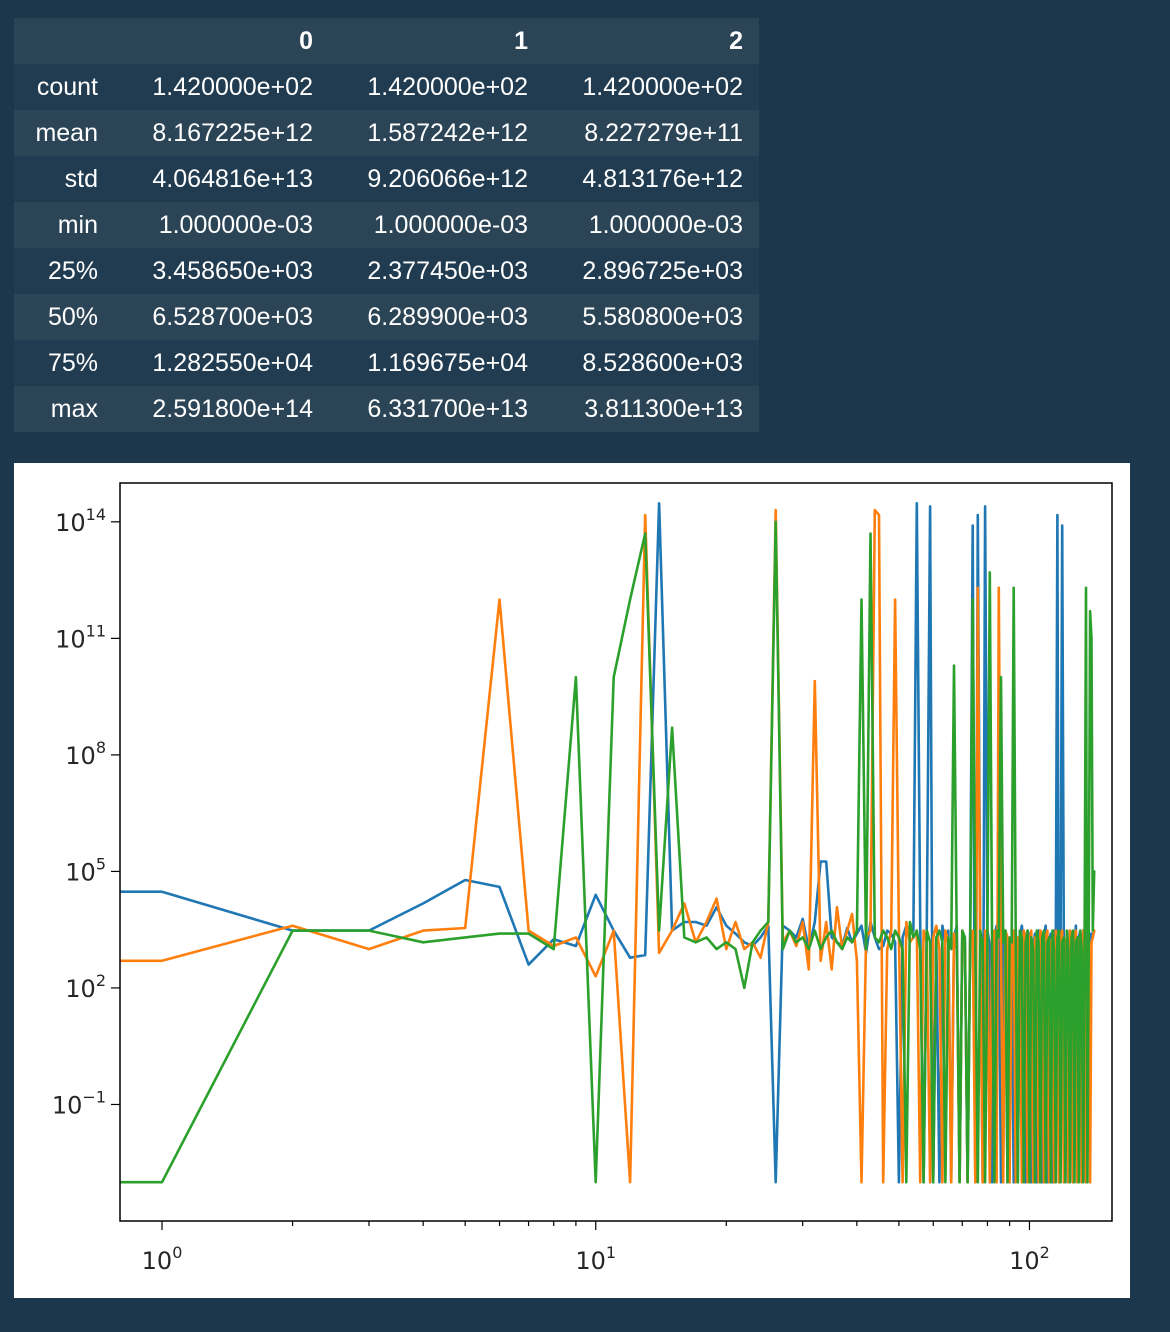 The image size is (1170, 1332). What do you see at coordinates (662, 362) in the screenshot?
I see `table-cell: 8.528600e+03` at bounding box center [662, 362].